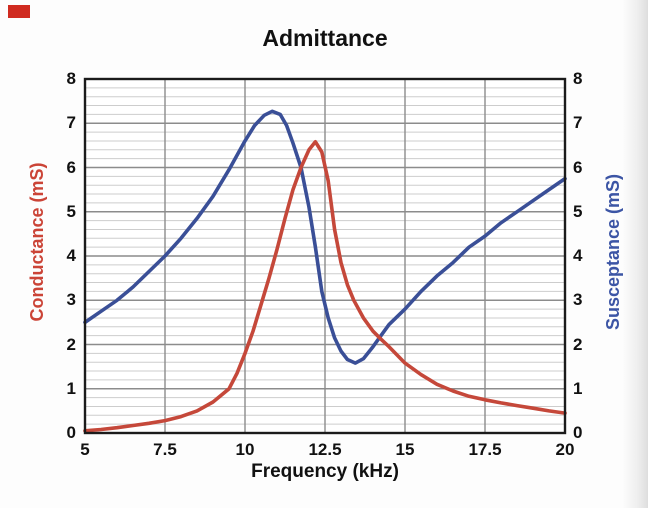 The width and height of the screenshot is (648, 508). Describe the element at coordinates (578, 344) in the screenshot. I see `y-tick-right-2: 2` at that location.